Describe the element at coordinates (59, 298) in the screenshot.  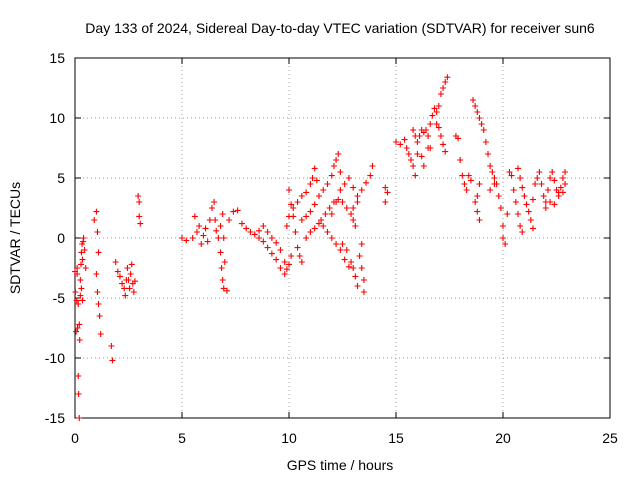
I see `y-tick-label: -5` at that location.